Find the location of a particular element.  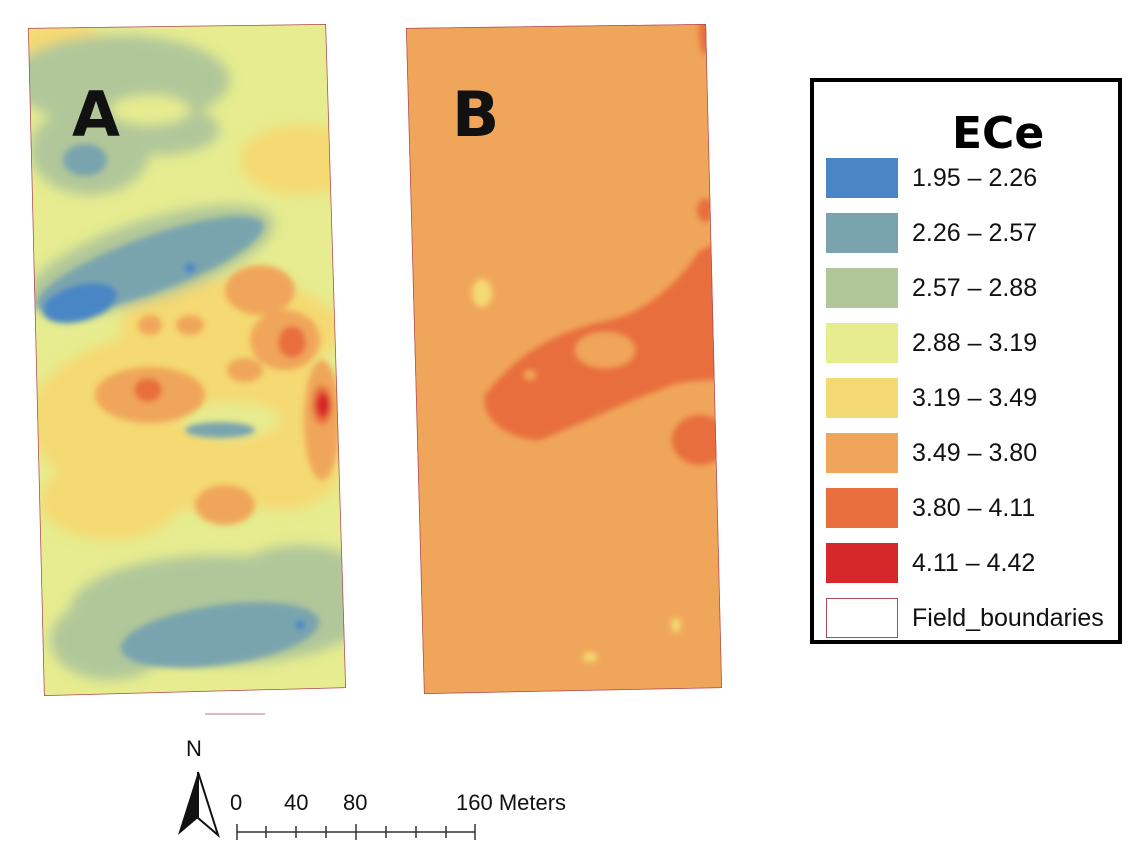

legend-item: 2.88 – 3.19 is located at coordinates (971, 344).